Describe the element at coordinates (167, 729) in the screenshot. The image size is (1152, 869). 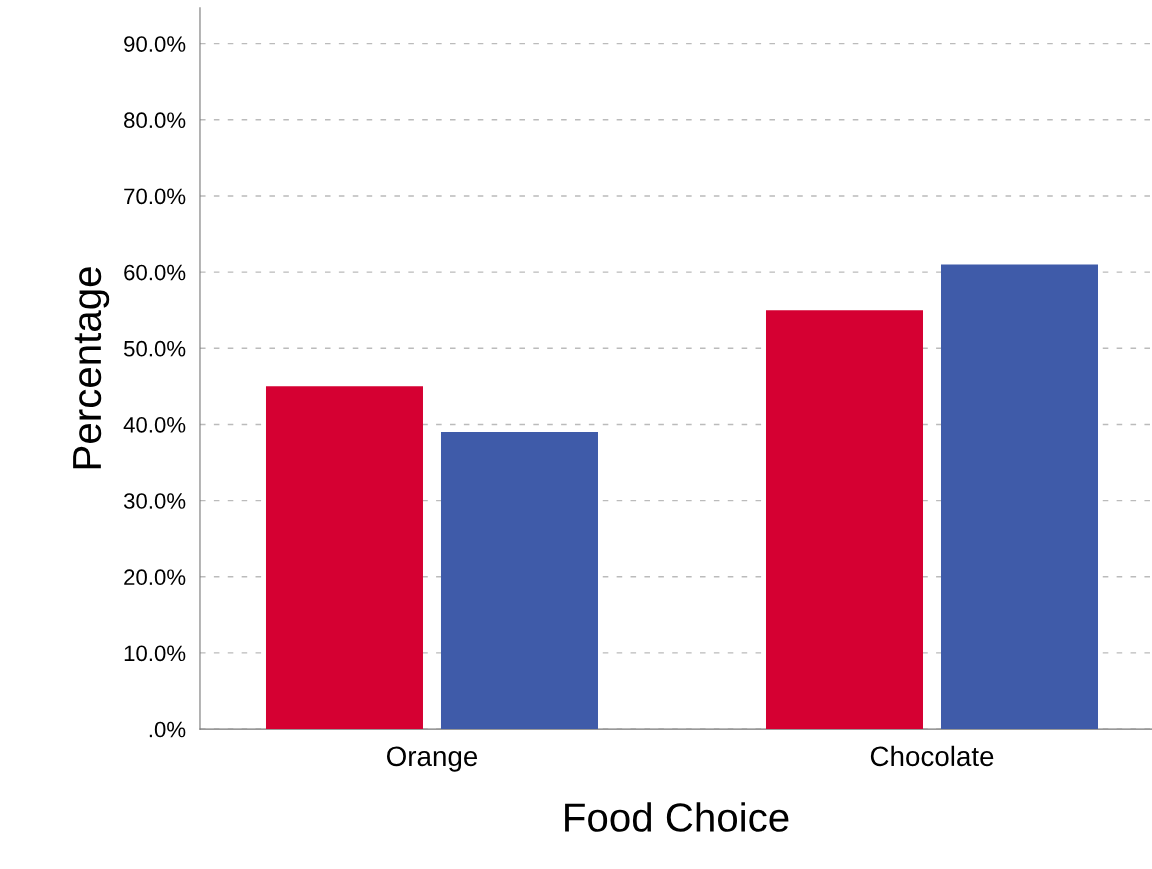
I see `y-tick-label: .0%` at that location.